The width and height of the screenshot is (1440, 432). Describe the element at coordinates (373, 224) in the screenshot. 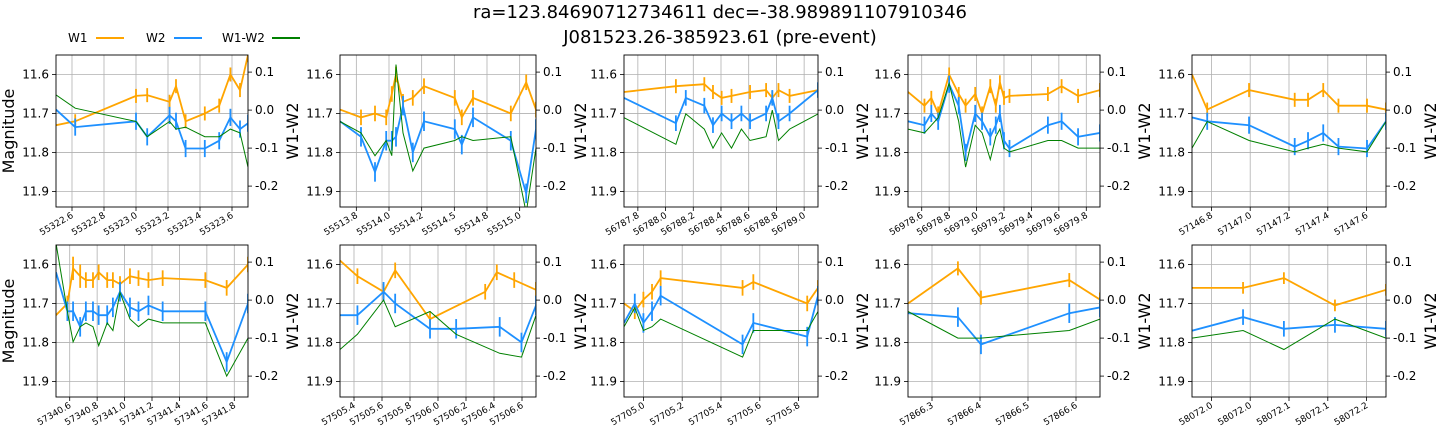

I see `xtick-label: 55514.0` at that location.